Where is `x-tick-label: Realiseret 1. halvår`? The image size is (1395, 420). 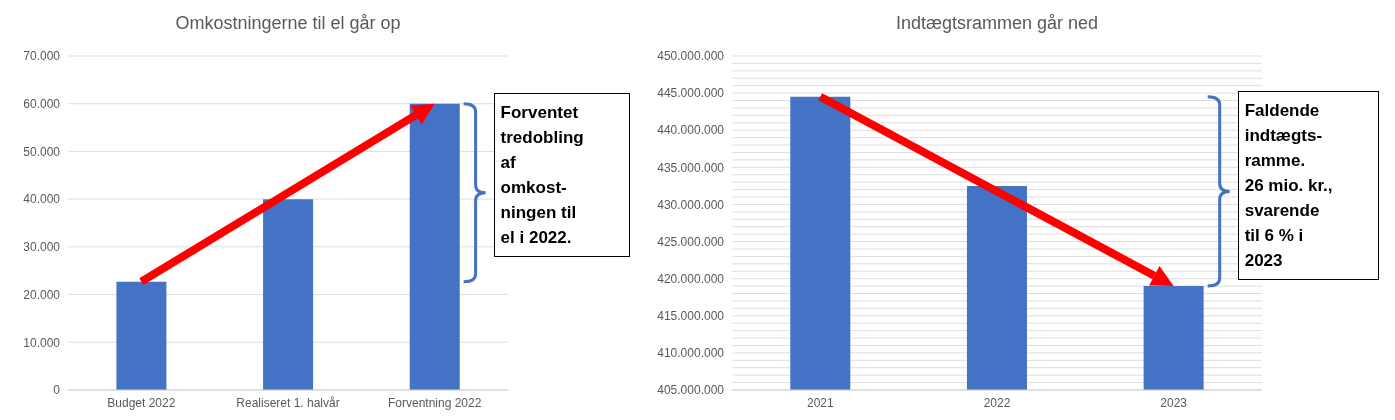 x-tick-label: Realiseret 1. halvår is located at coordinates (288, 402).